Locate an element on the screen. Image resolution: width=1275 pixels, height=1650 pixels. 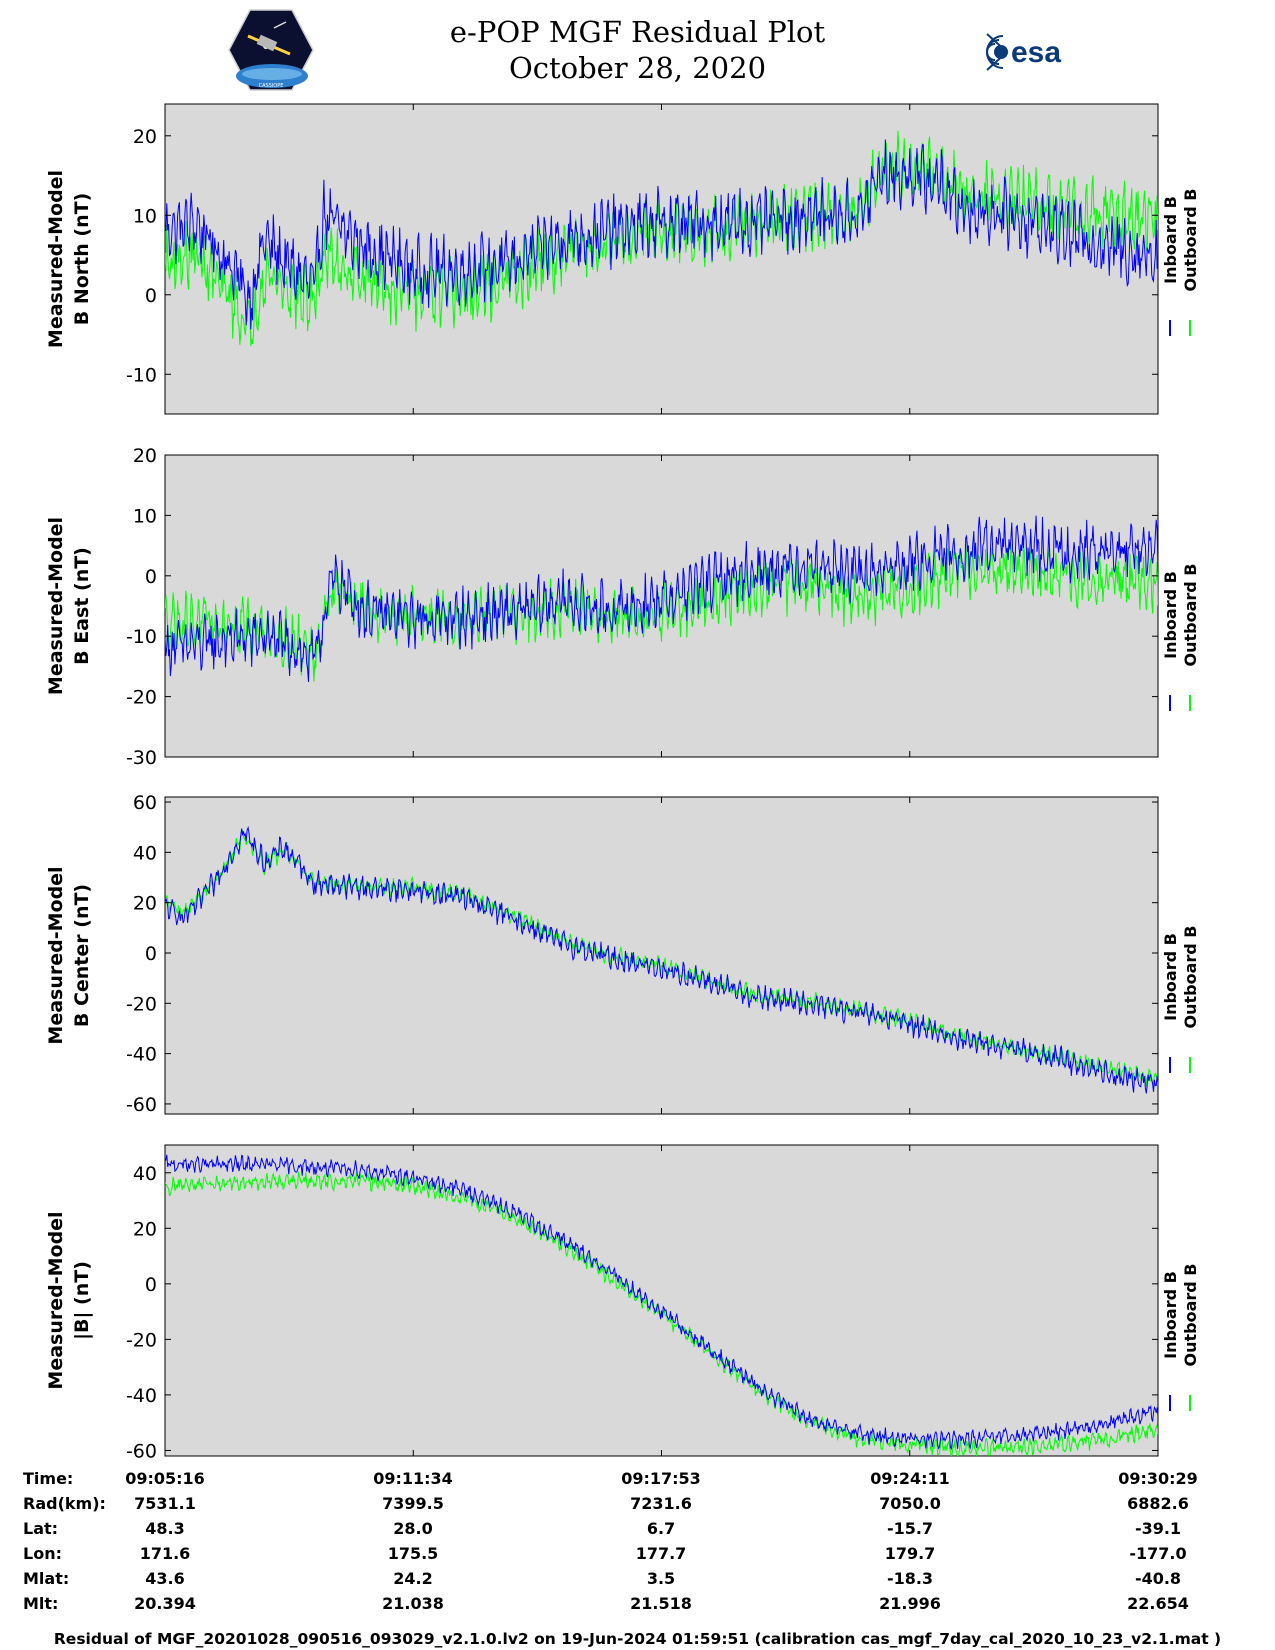
esa-logo: esa is located at coordinates (1023, 52).